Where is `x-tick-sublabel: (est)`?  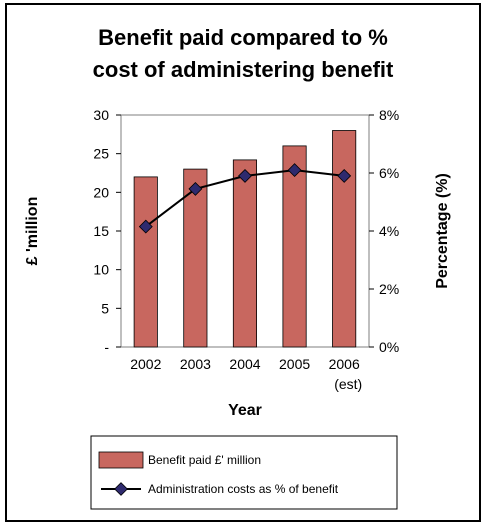 x-tick-sublabel: (est) is located at coordinates (348, 384).